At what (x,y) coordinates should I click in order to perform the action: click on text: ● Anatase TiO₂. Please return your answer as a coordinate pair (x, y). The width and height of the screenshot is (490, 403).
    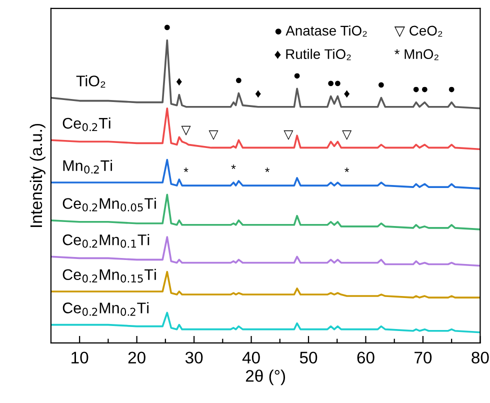
    Looking at the image, I should click on (321, 31).